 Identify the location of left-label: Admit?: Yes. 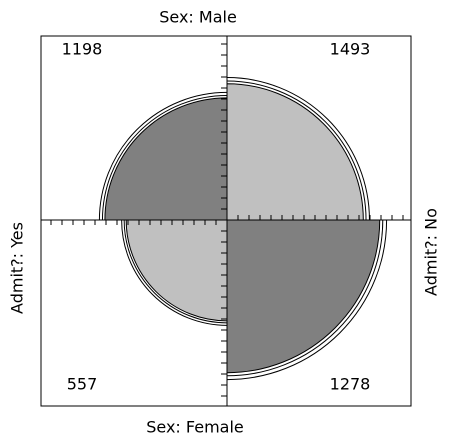
(17, 268).